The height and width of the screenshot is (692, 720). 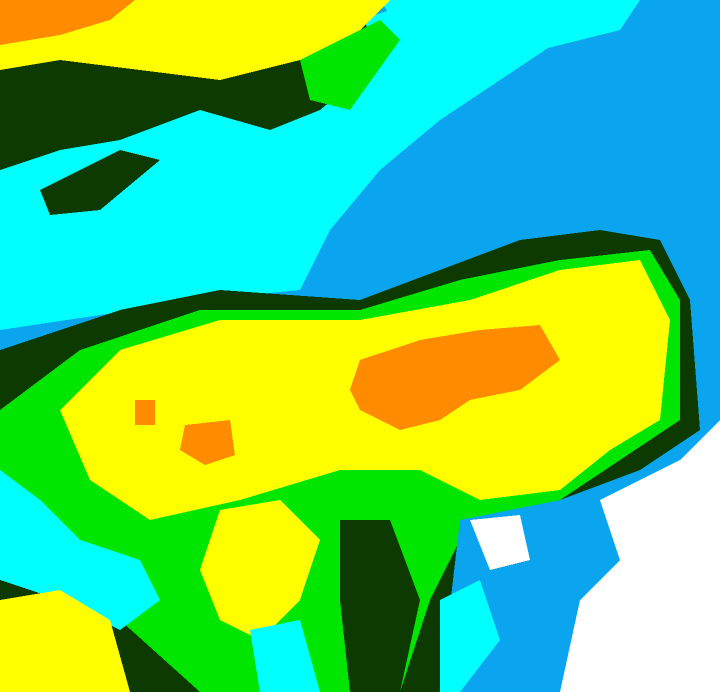 What do you see at coordinates (350, 65) in the screenshot?
I see `region-green-north-edge` at bounding box center [350, 65].